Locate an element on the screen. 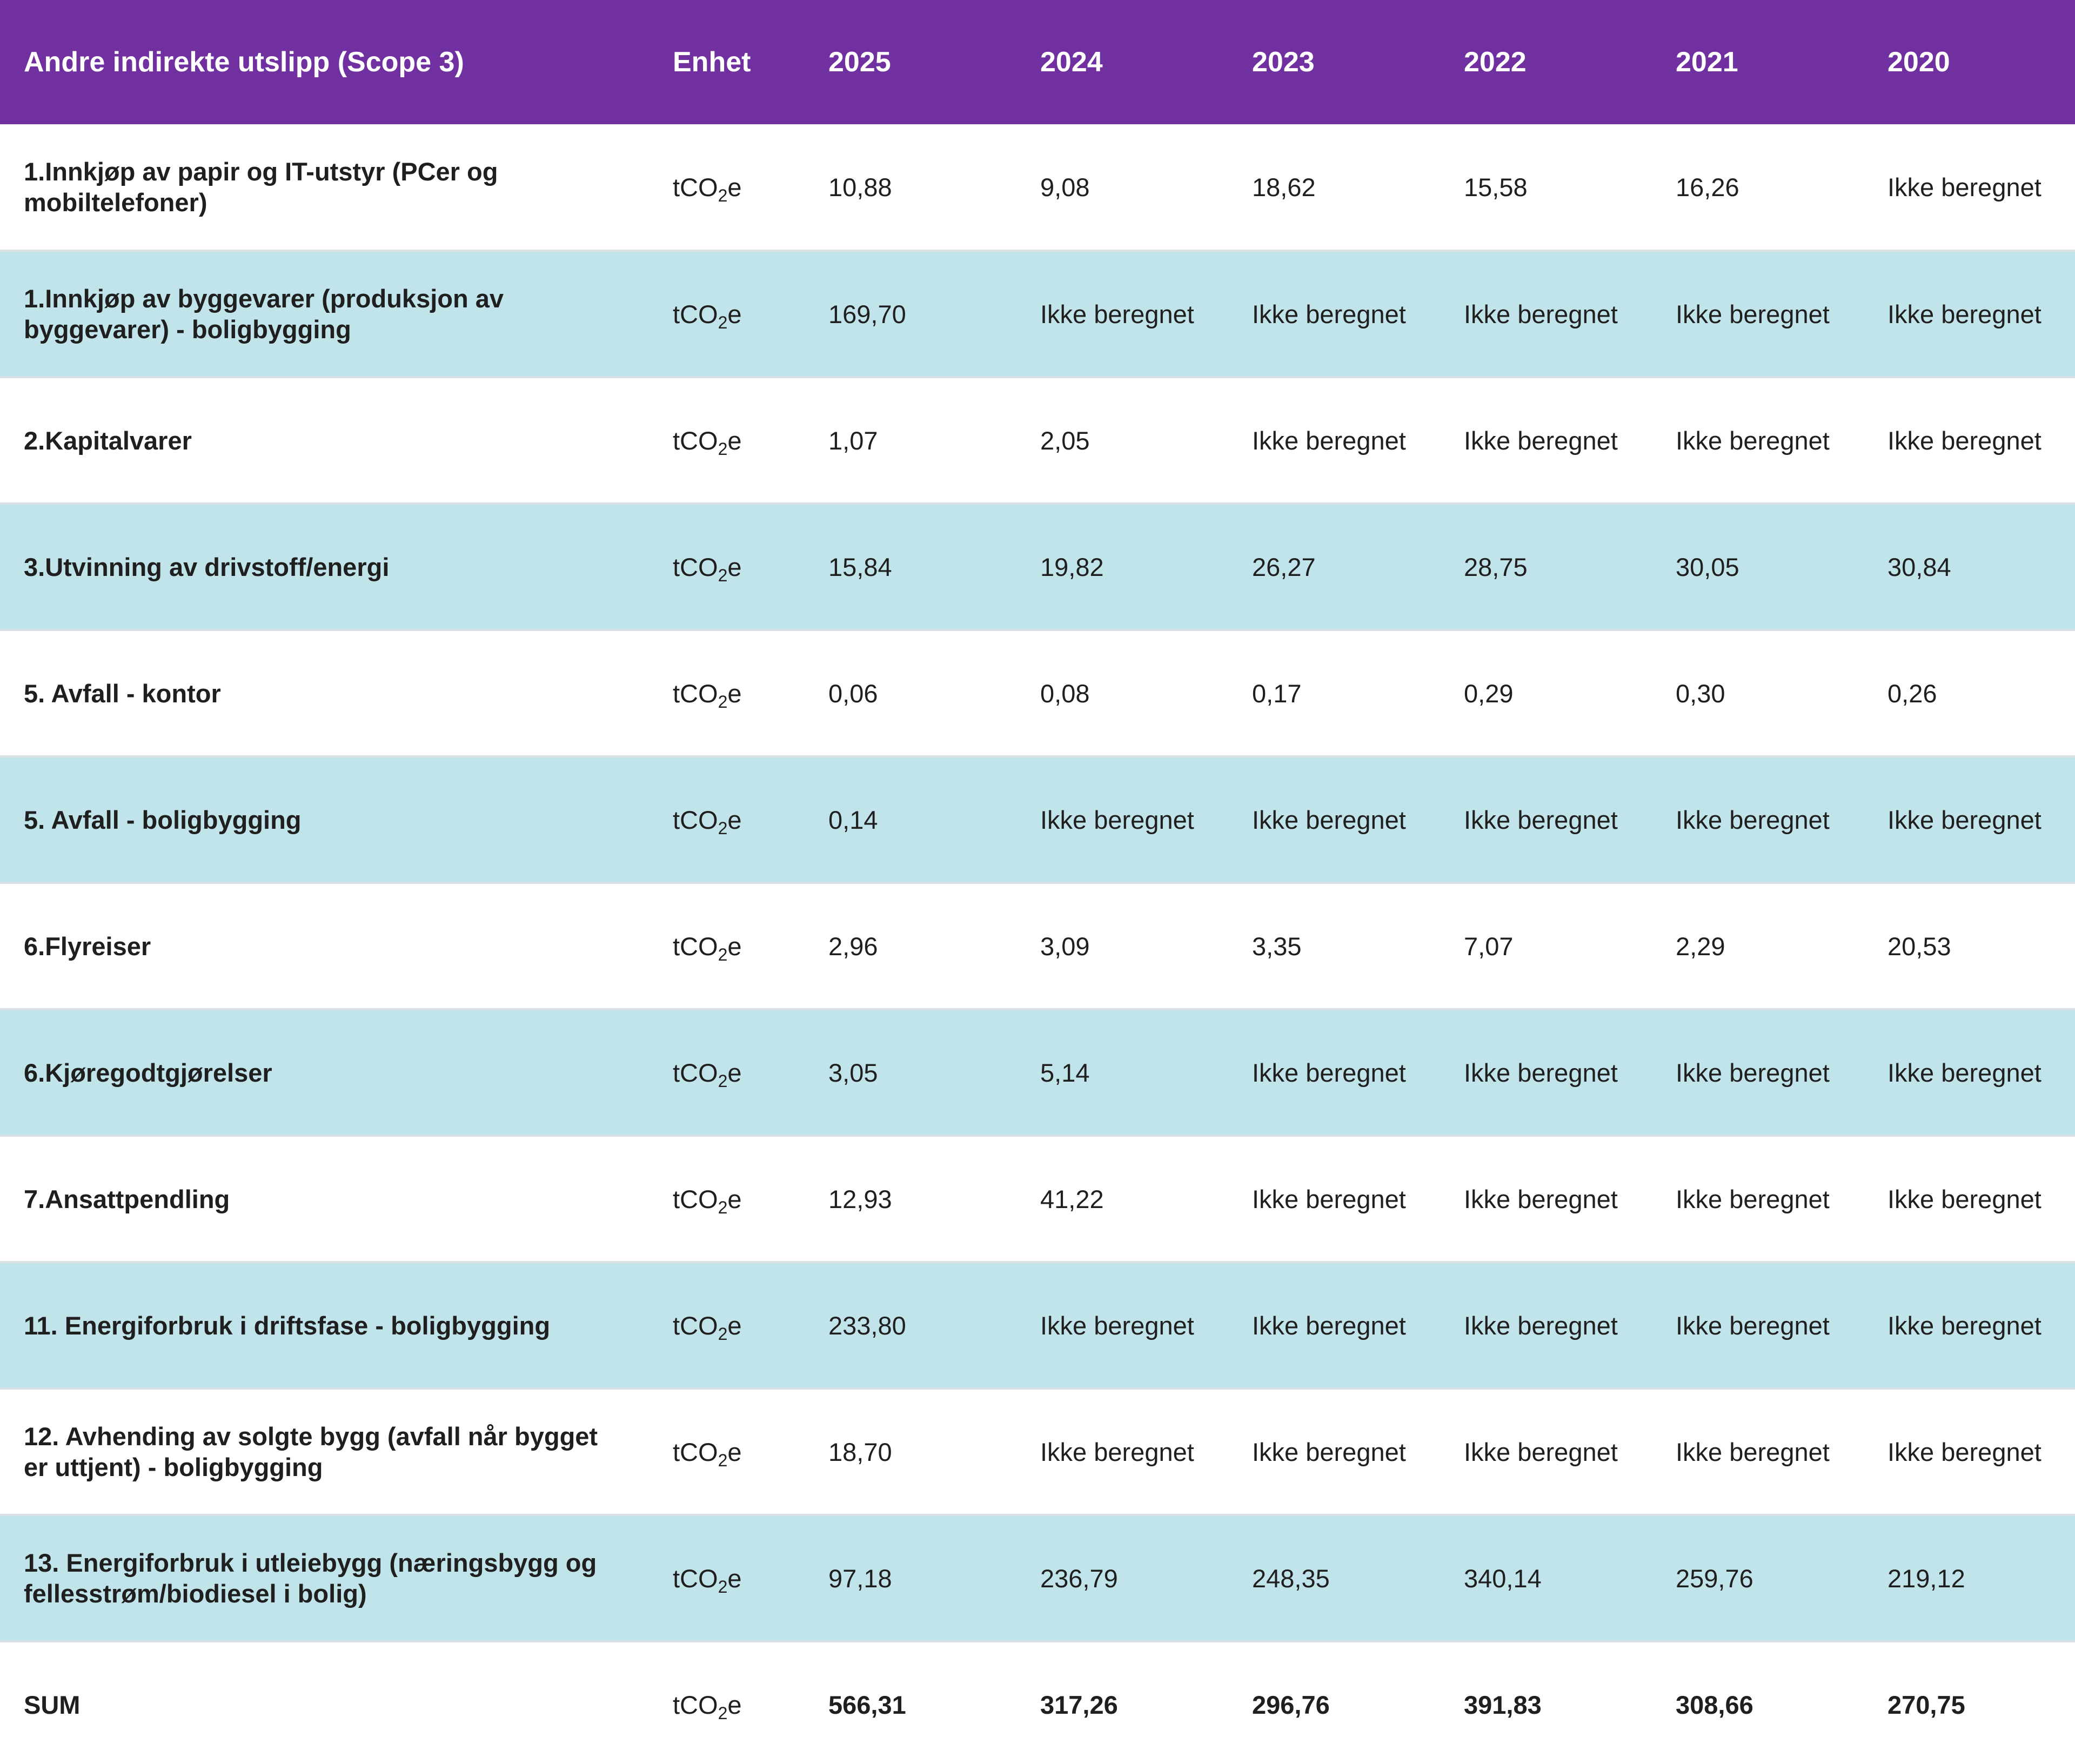  header-category: Andre indirekte utslipp (Scope 3) is located at coordinates (244, 62).